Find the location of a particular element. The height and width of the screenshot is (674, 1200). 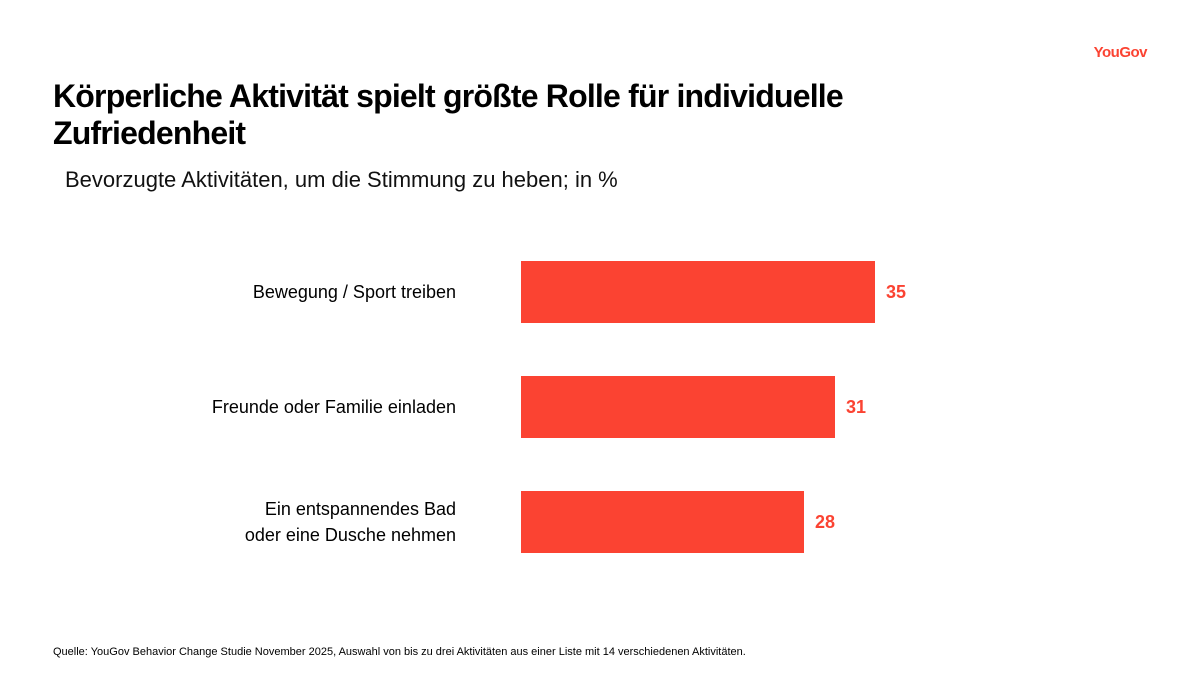

category-label: Bewegung / Sport treiben is located at coordinates (354, 292).